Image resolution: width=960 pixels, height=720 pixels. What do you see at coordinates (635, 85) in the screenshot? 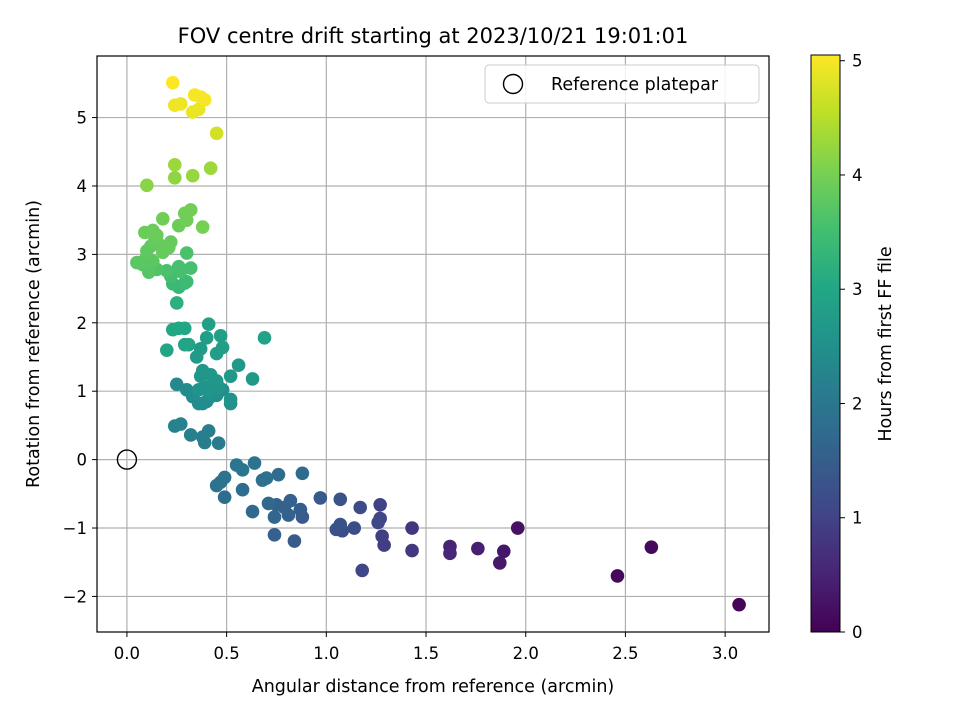
I see `legend-entry-reference: Reference platepar` at bounding box center [635, 85].